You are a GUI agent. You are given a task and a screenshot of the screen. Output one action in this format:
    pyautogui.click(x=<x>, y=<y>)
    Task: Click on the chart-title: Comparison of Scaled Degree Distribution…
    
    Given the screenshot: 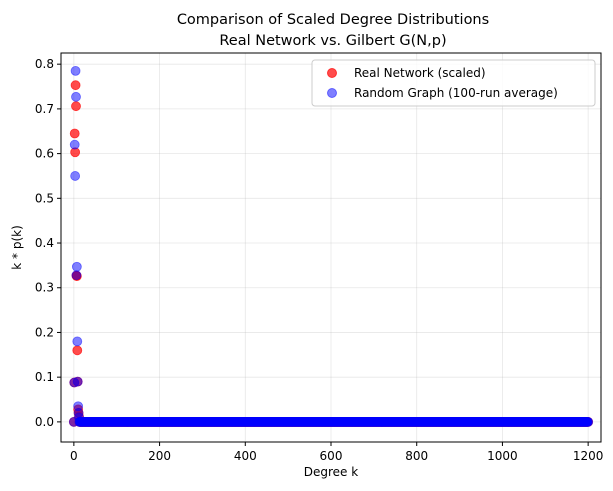 What is the action you would take?
    pyautogui.click(x=333, y=30)
    